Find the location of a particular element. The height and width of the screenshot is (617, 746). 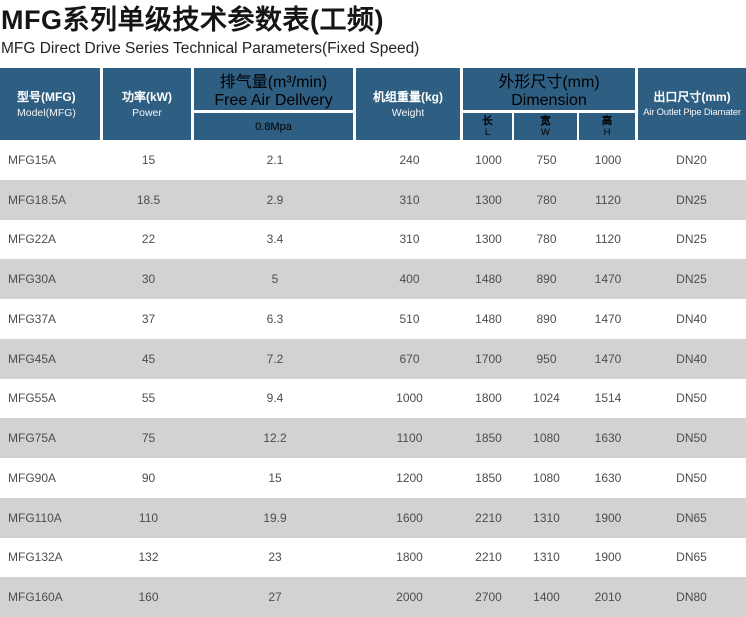

header-width-en: W is located at coordinates (545, 132).